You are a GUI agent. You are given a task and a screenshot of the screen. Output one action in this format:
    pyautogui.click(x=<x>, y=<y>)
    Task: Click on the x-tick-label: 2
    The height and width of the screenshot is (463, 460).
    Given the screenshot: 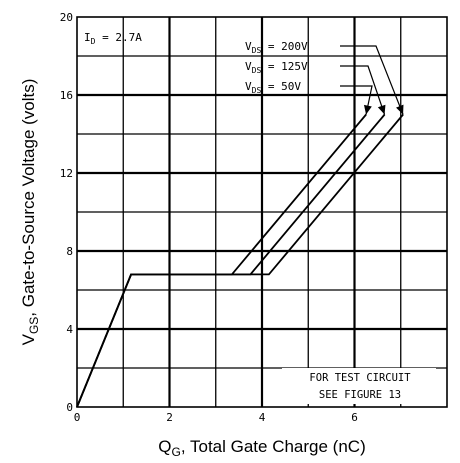 What is the action you would take?
    pyautogui.click(x=169, y=417)
    